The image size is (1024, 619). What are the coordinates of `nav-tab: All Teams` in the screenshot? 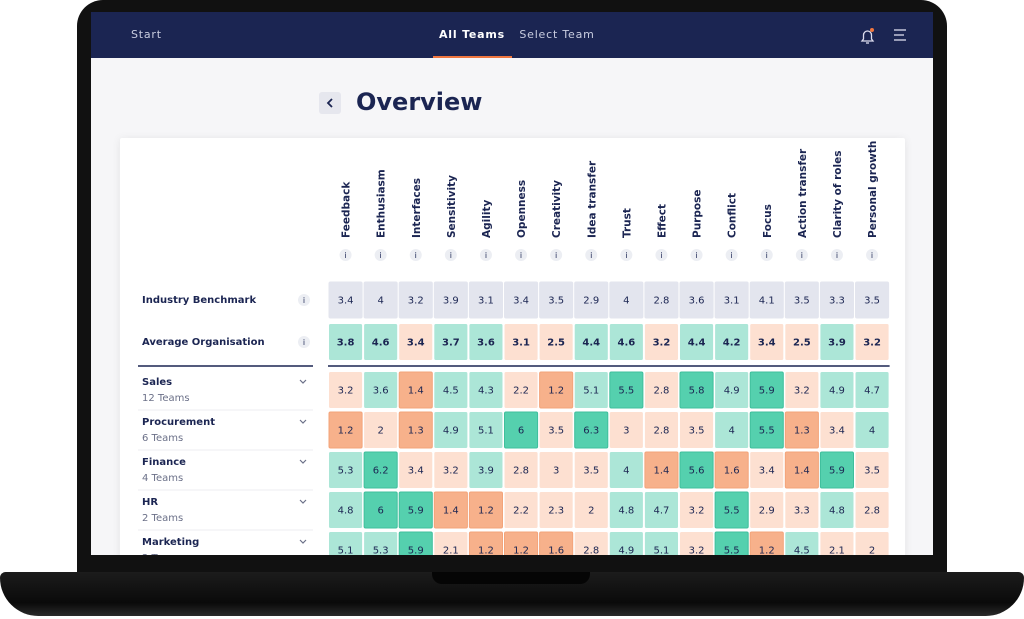 It's located at (472, 34).